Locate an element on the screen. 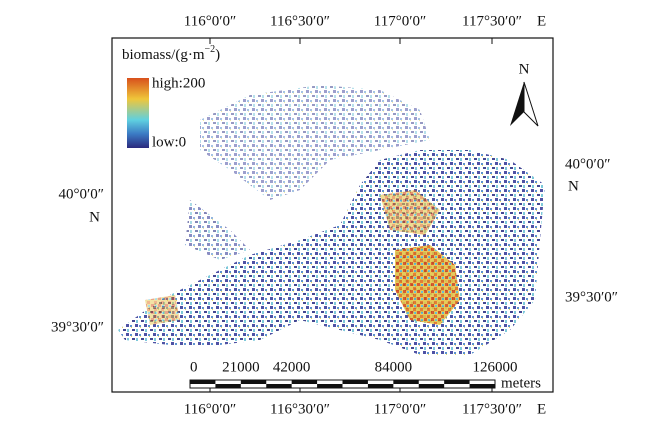  left-label: 40°0′0″ is located at coordinates (81, 194).